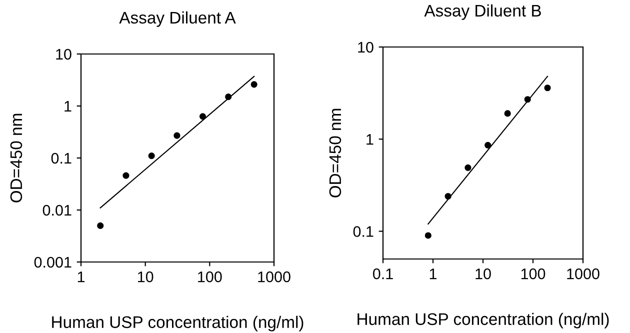 This screenshot has height=333, width=630. What do you see at coordinates (382, 274) in the screenshot?
I see `x-tick-label: 0.1` at bounding box center [382, 274].